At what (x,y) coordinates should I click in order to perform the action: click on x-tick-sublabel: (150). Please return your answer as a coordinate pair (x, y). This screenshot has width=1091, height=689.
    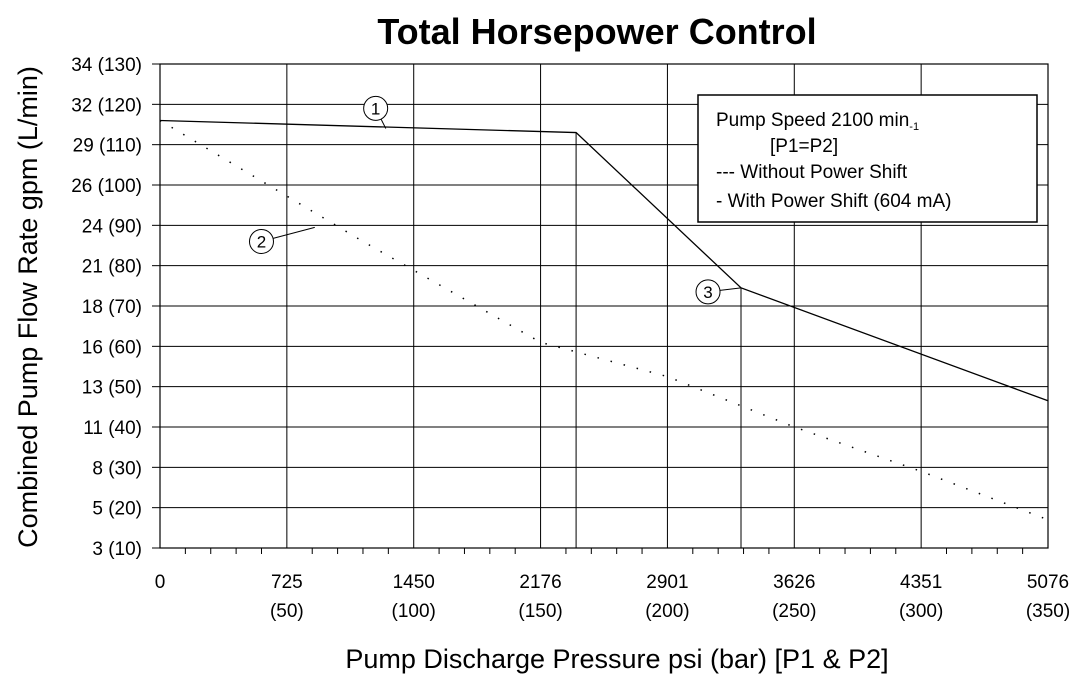
    Looking at the image, I should click on (540, 611).